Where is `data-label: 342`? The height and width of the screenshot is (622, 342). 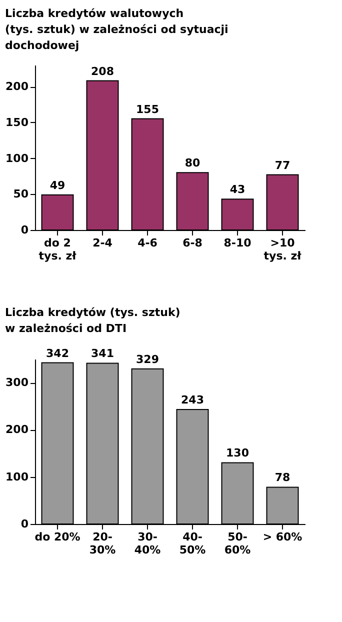 data-label: 342 is located at coordinates (57, 353).